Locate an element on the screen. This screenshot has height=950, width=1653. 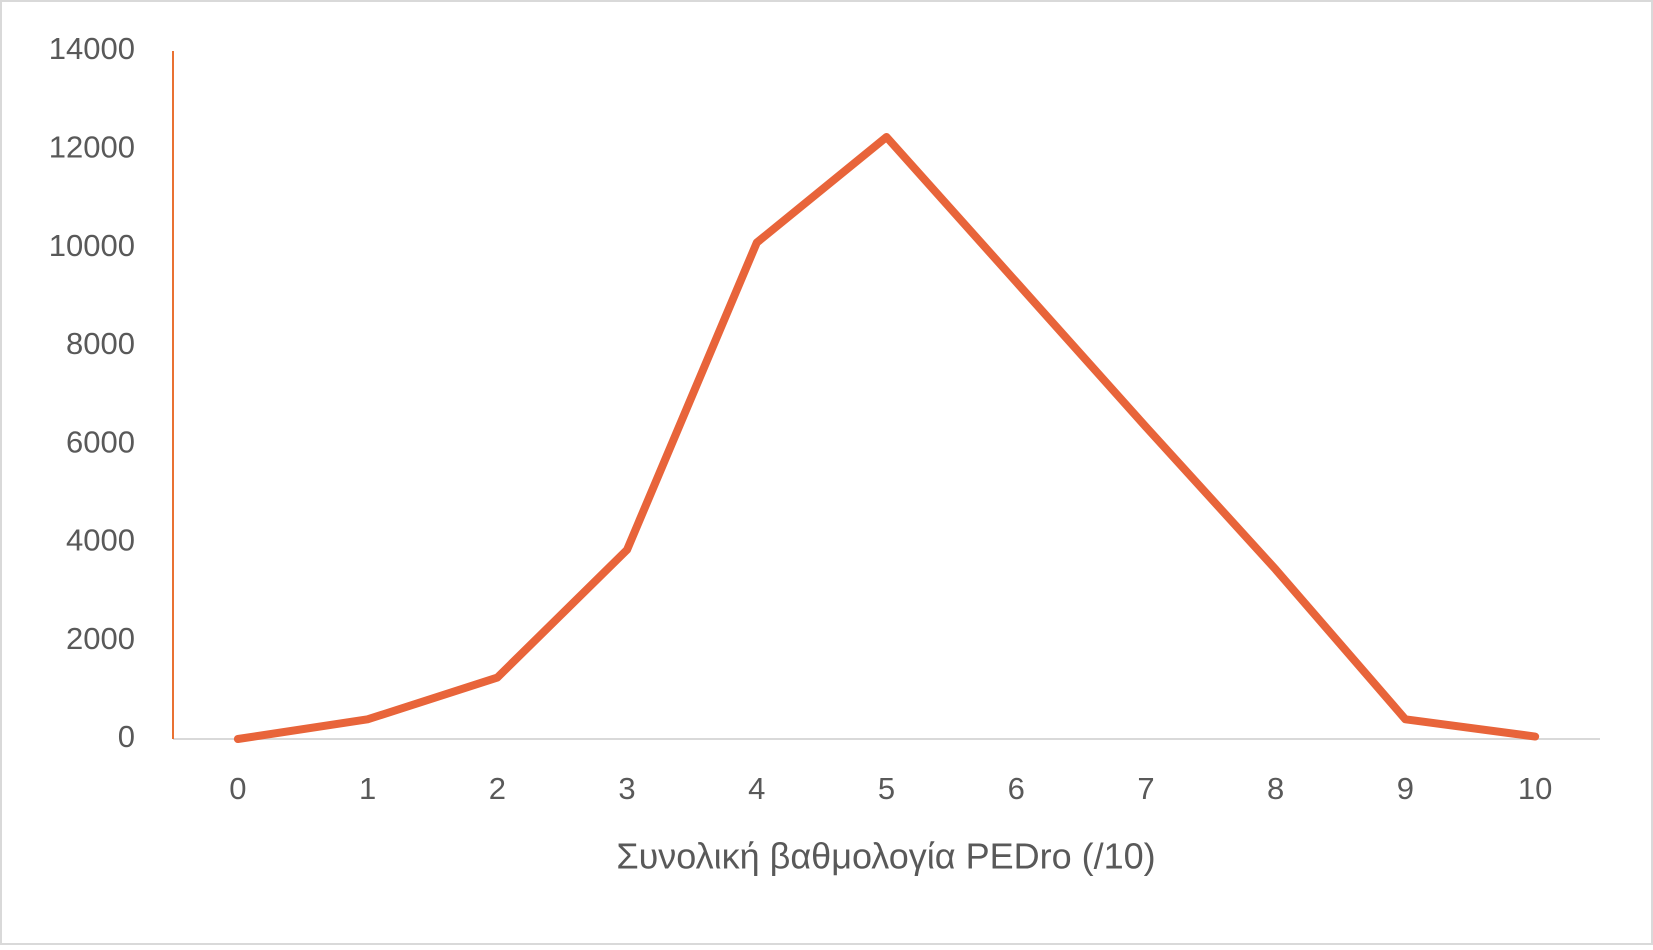
x-tick-label: 5 is located at coordinates (886, 788).